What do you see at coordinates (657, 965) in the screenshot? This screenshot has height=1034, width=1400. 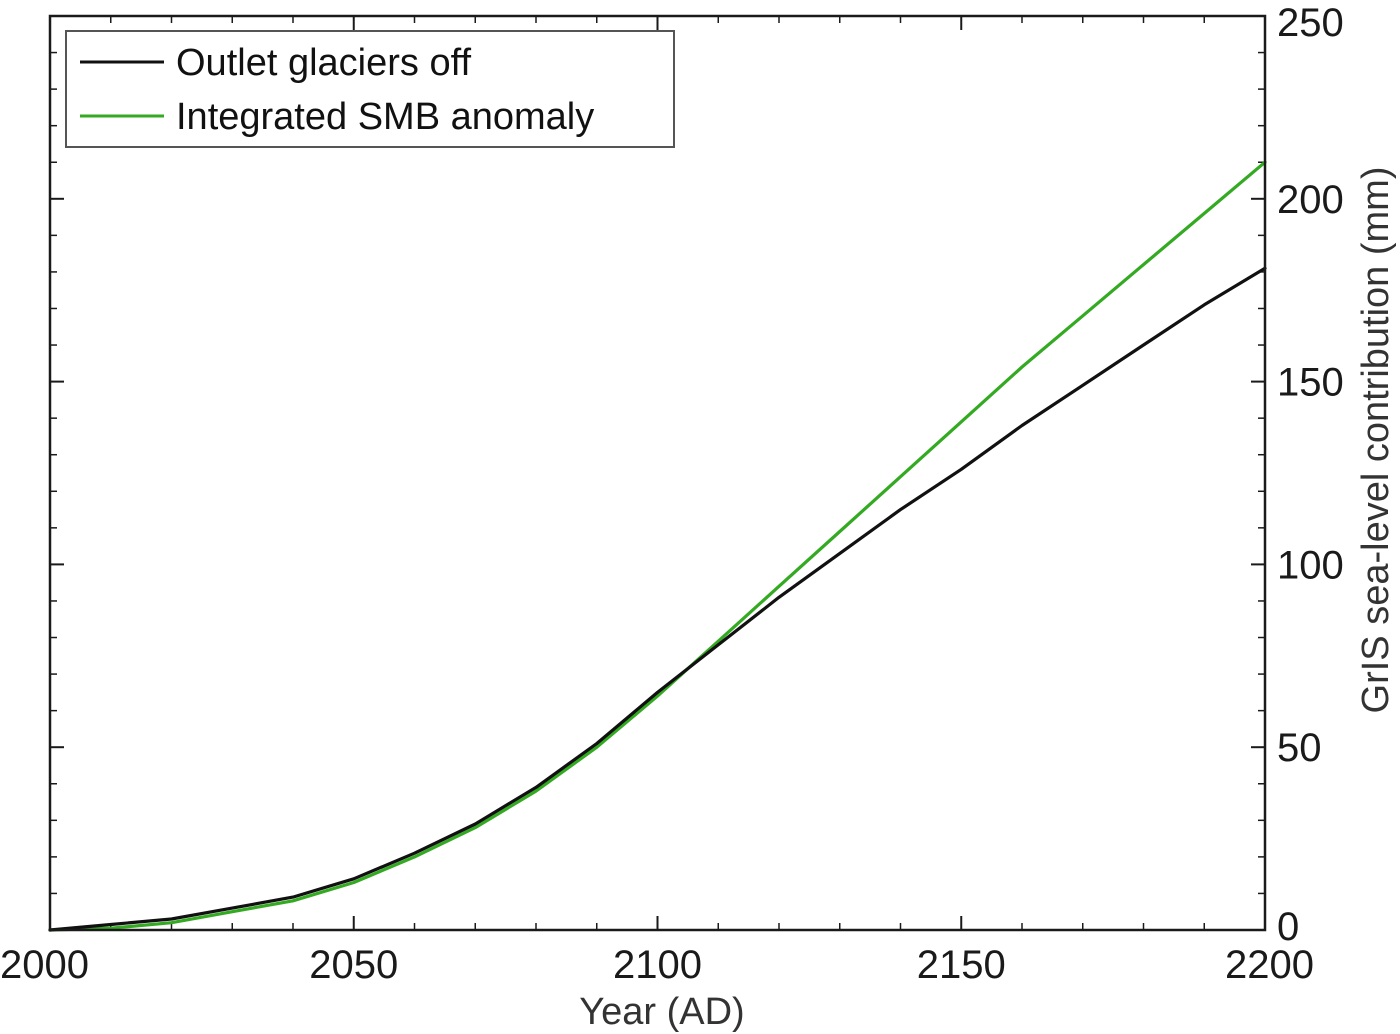 I see `x-tick-label: 2100` at bounding box center [657, 965].